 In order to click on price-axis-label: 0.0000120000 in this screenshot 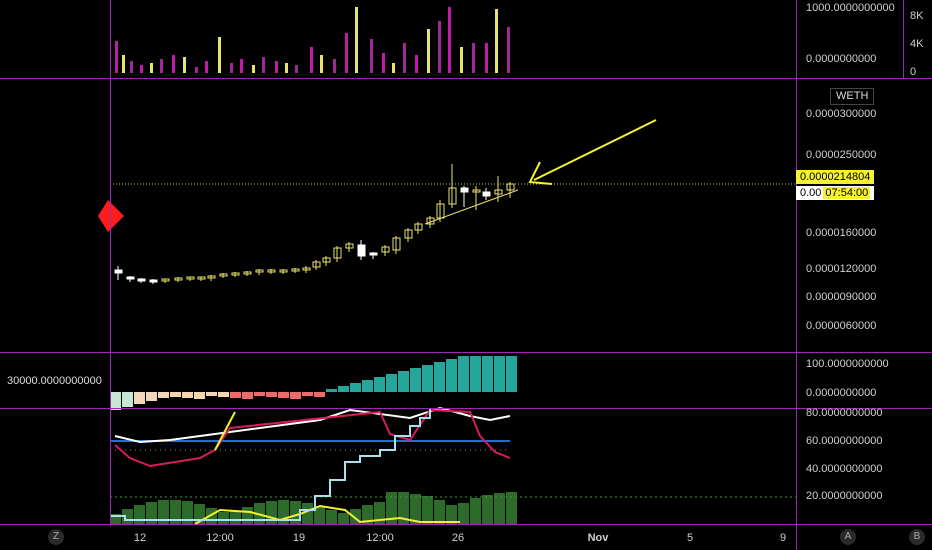, I will do `click(841, 269)`.